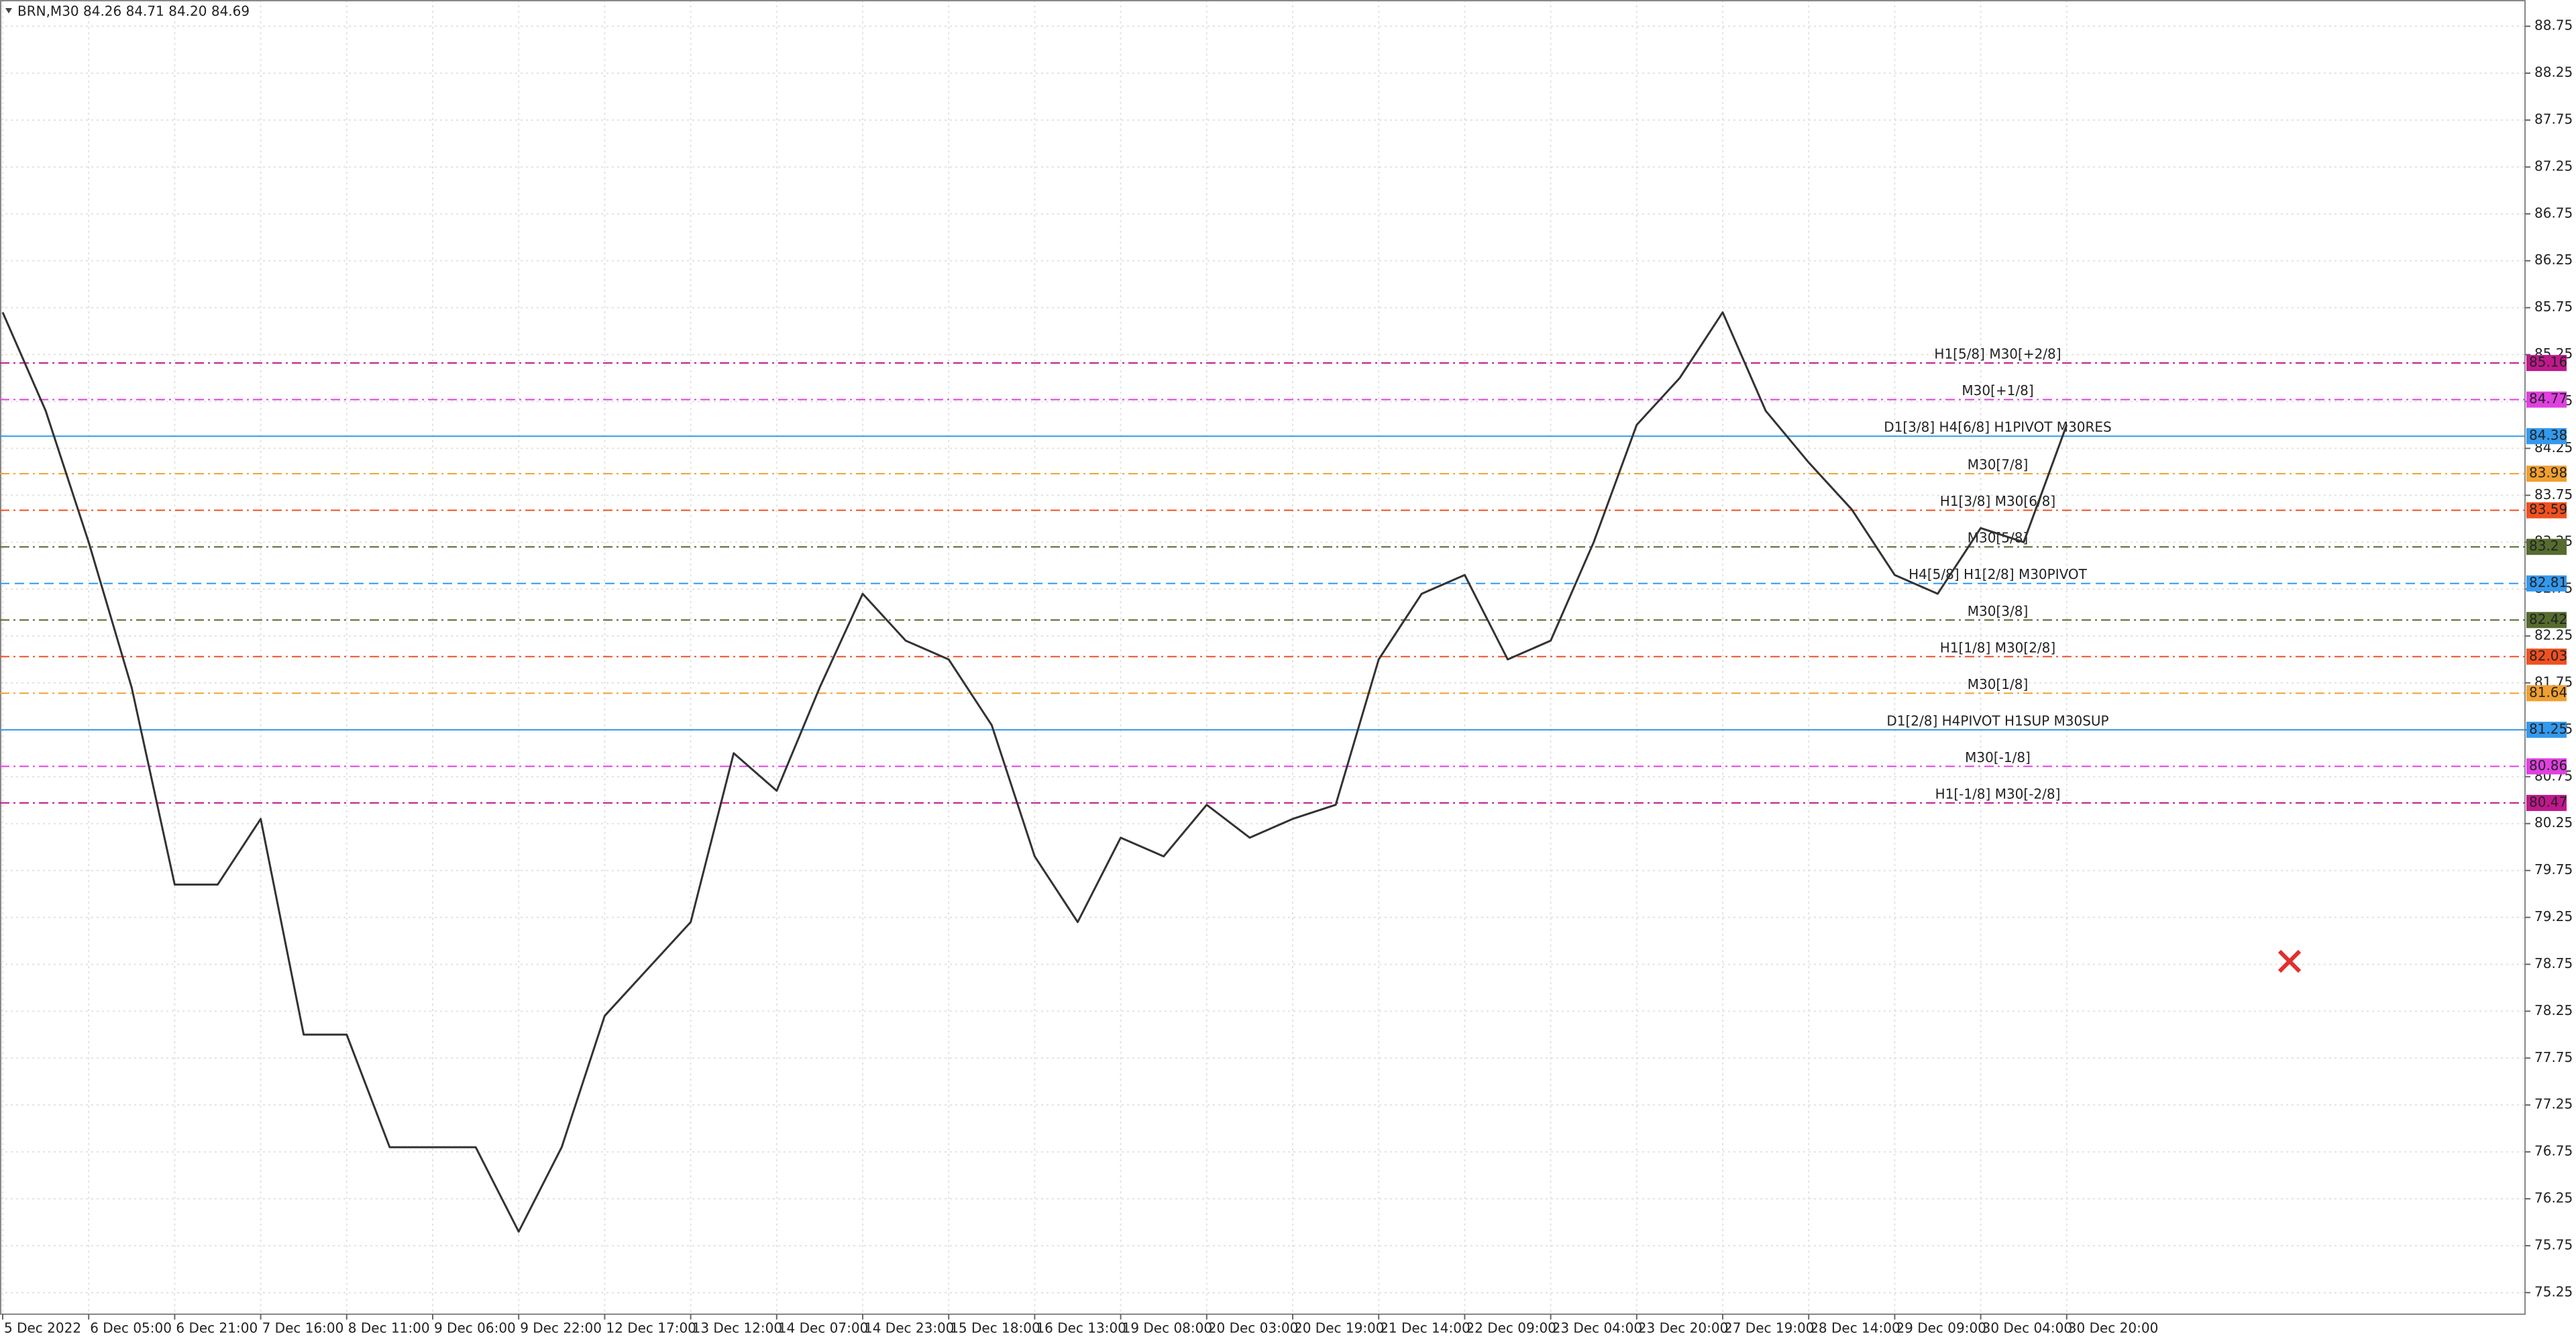  I want to click on x-tick-label: 13 Dec 12:00, so click(737, 1328).